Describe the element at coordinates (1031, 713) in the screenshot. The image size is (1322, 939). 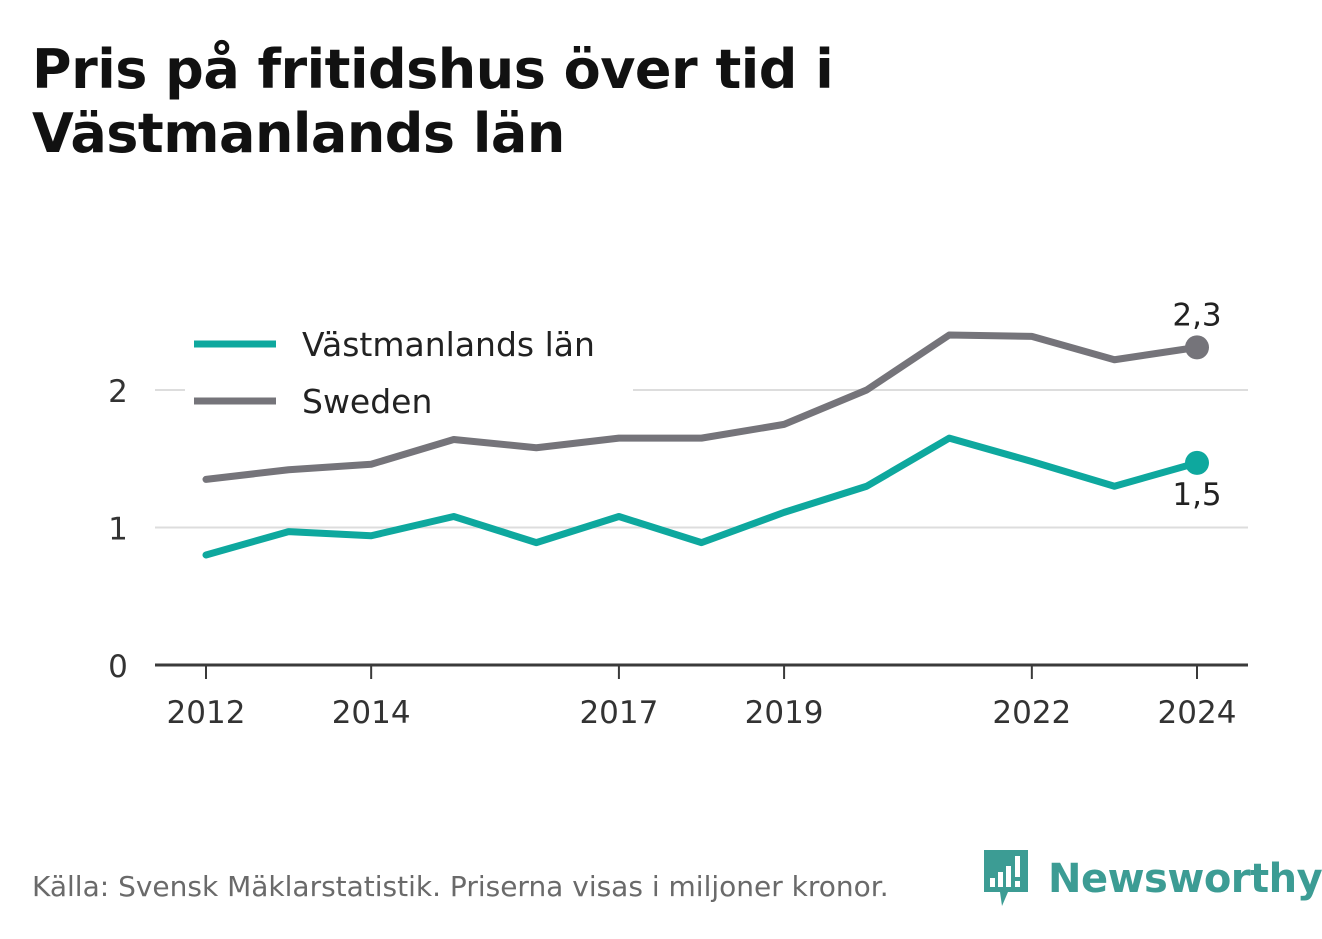
I see `x-tick-label-2022: 2022` at that location.